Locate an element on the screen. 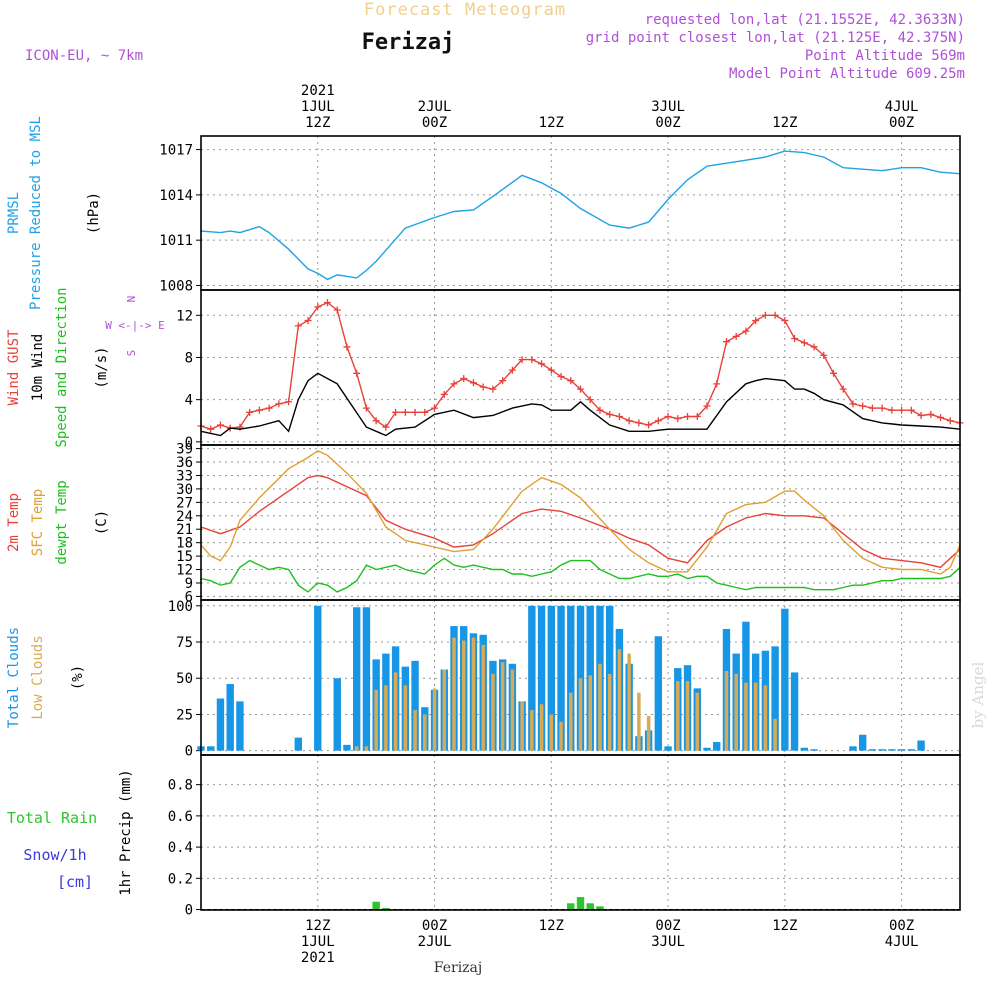 Image resolution: width=1000 pixels, height=1000 pixels. time-label-top: 1JUL is located at coordinates (318, 107).